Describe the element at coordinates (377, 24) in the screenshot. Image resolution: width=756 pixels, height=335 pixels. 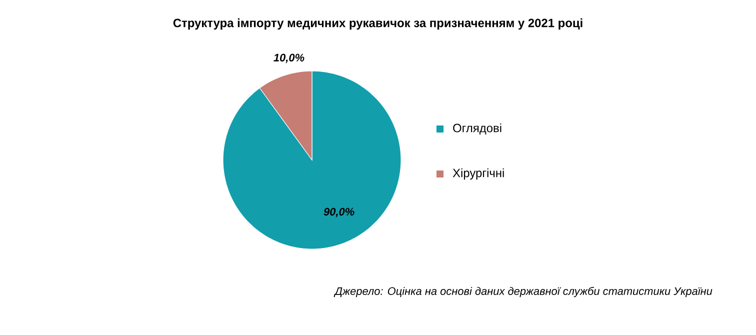
I see `chart-title: Структура імпорту медичних рукавичок за призначенням у 2021 році` at that location.